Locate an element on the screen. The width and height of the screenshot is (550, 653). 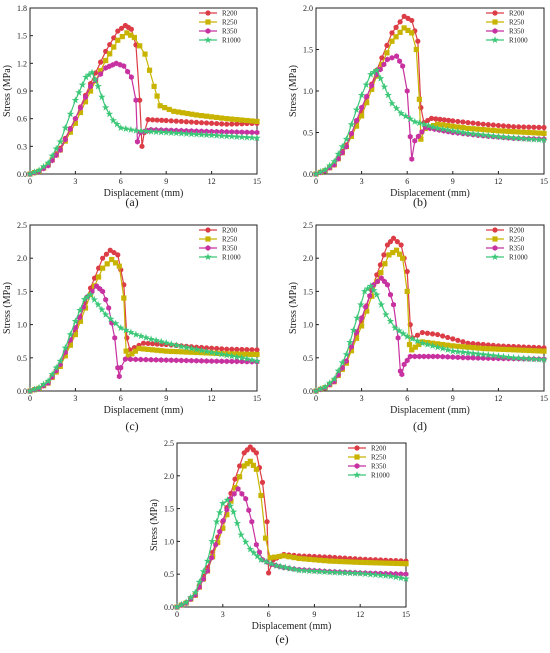
legend-marker is located at coordinates (208, 239).